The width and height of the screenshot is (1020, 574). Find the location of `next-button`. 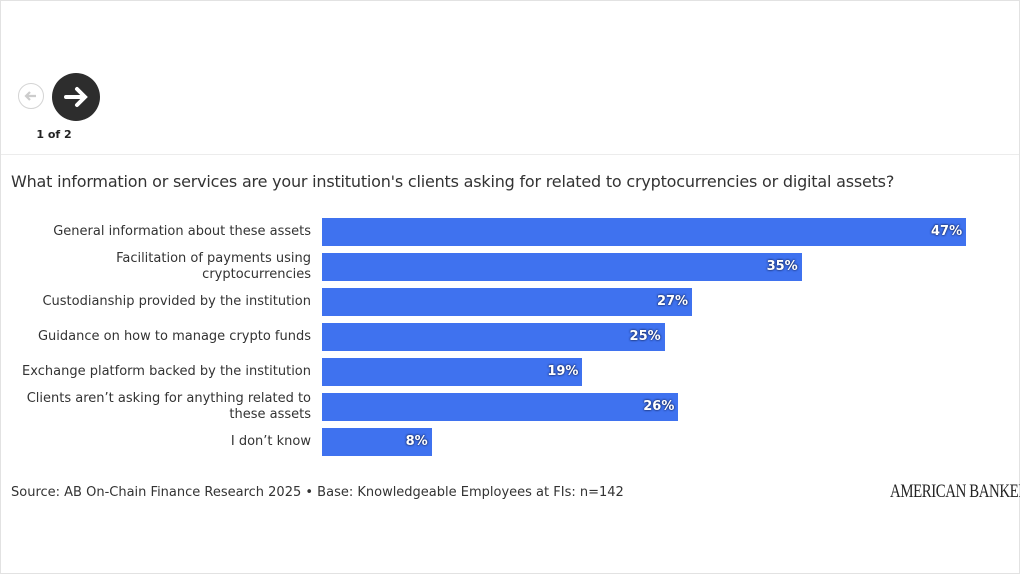

next-button is located at coordinates (76, 97).